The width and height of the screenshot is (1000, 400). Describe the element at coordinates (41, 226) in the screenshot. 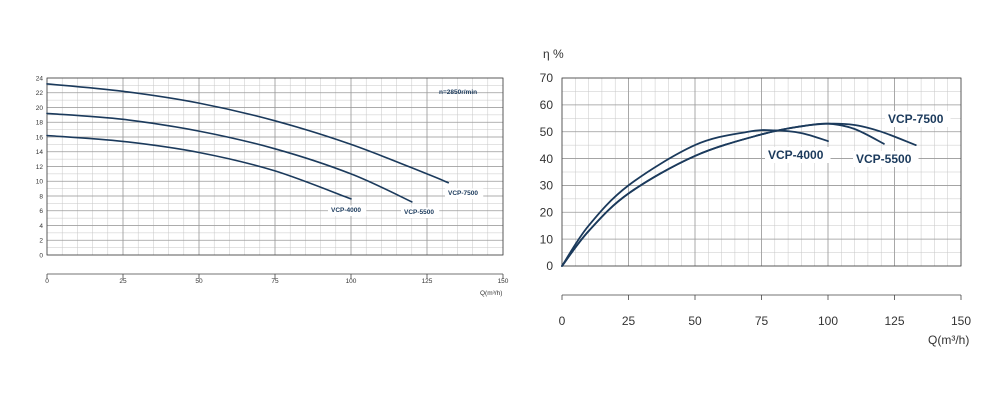

I see `y-tick-label: 4` at that location.